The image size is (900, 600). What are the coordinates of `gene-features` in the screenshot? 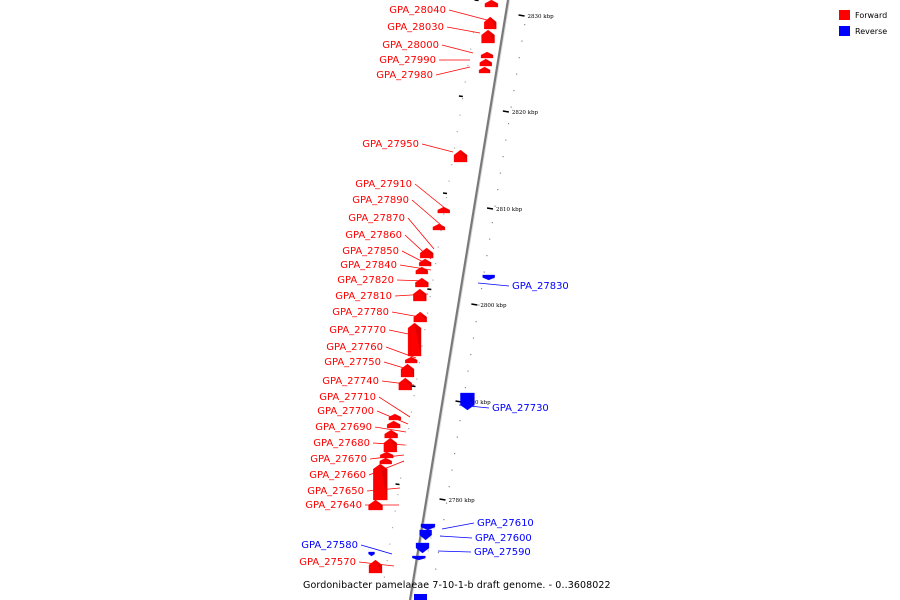 It's located at (433, 300).